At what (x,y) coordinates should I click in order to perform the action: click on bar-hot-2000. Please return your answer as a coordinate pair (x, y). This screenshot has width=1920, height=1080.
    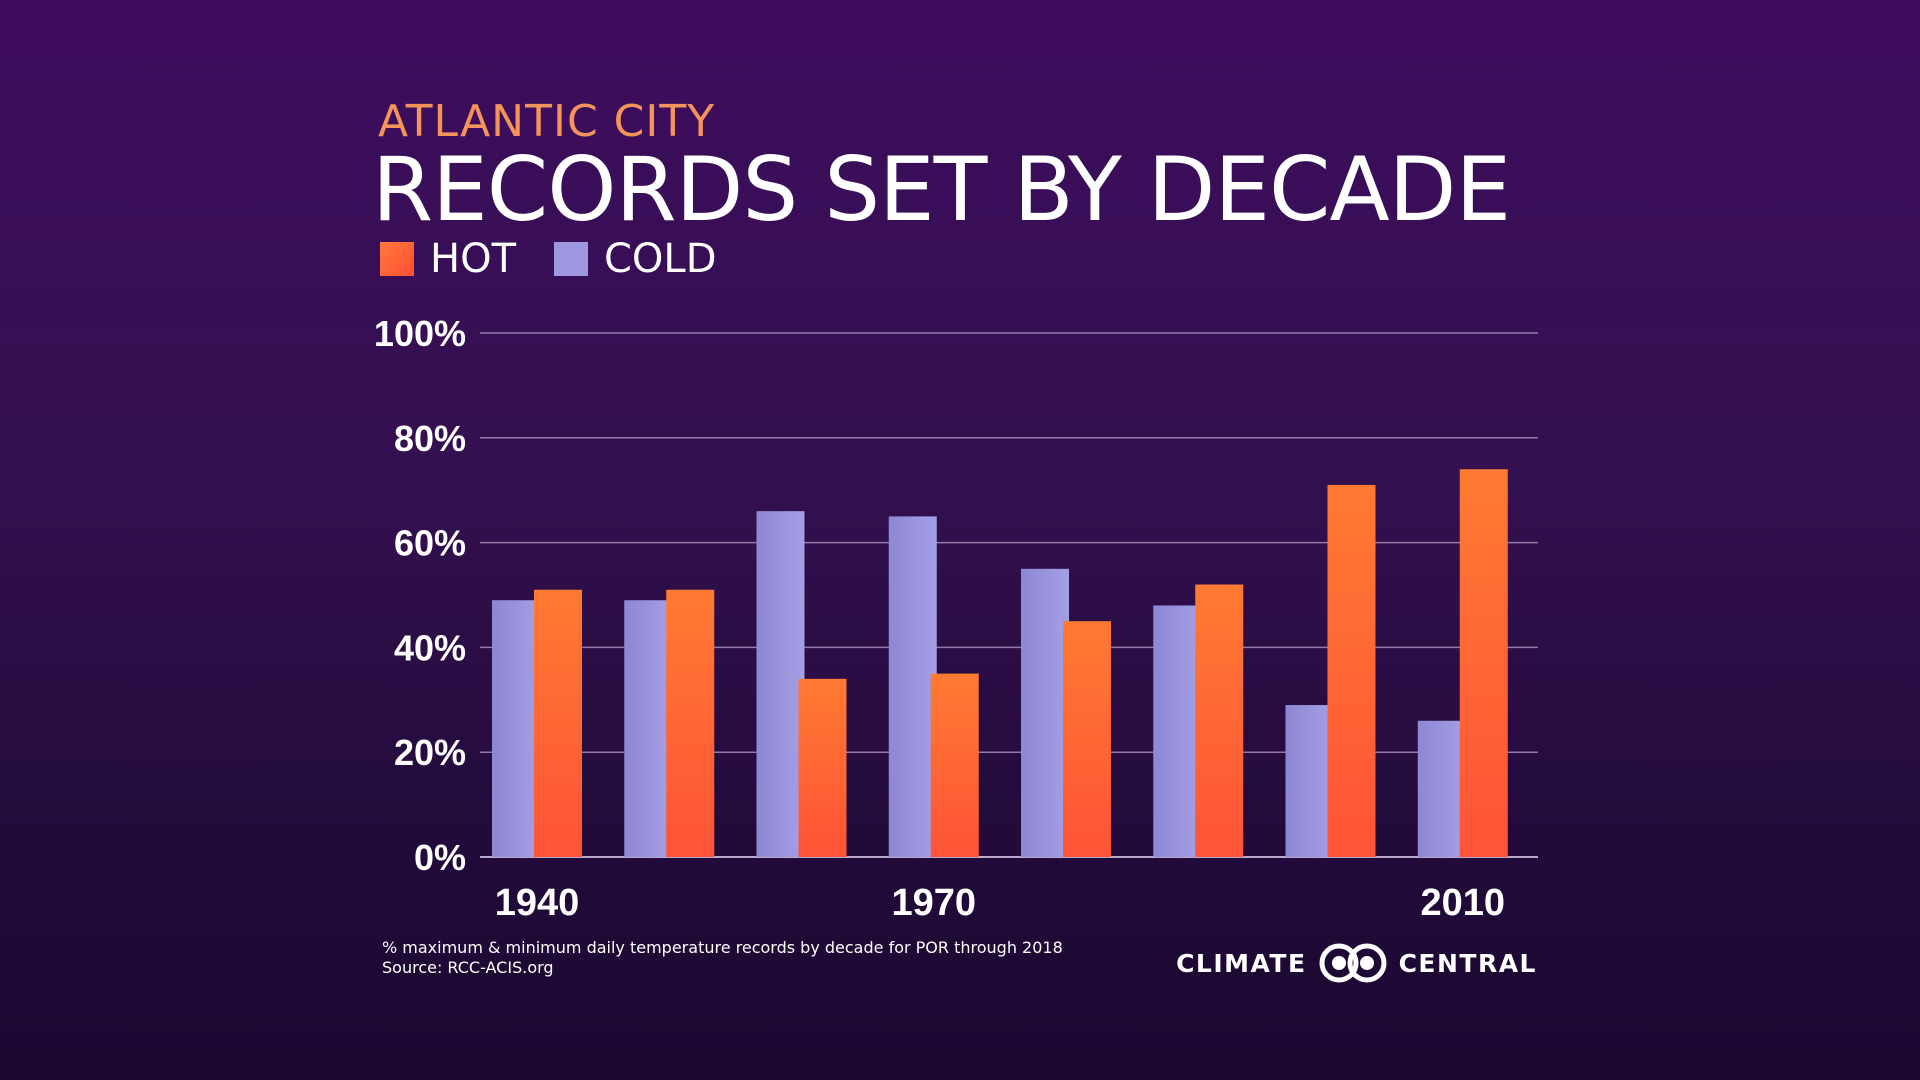
    Looking at the image, I should click on (1351, 670).